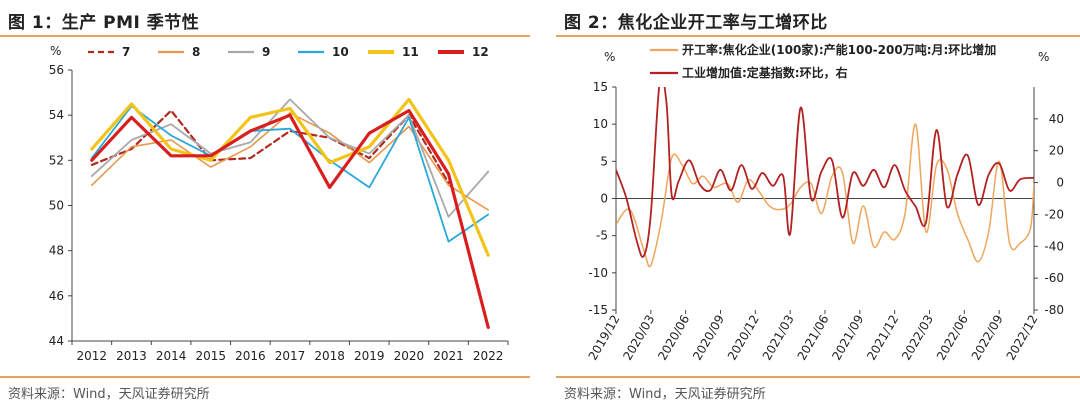  Describe the element at coordinates (638, 338) in the screenshot. I see `x-tick-label: 2020/03` at that location.